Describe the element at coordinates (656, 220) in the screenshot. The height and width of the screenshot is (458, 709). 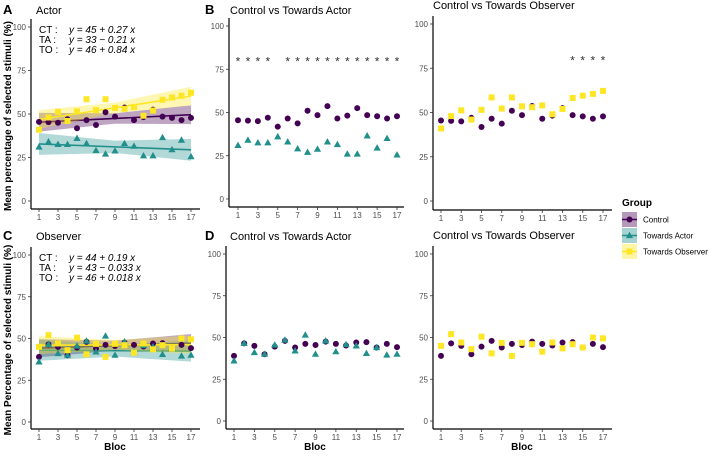
I see `legend-label: Control` at that location.